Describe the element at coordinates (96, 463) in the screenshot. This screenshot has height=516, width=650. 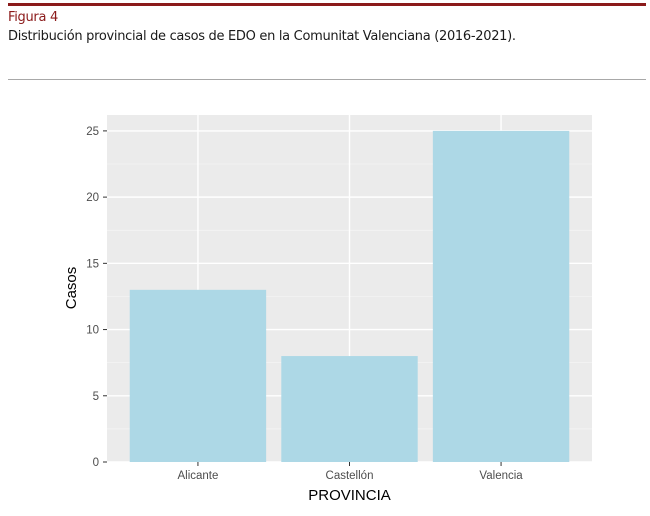
I see `y-tick-label: 0` at that location.